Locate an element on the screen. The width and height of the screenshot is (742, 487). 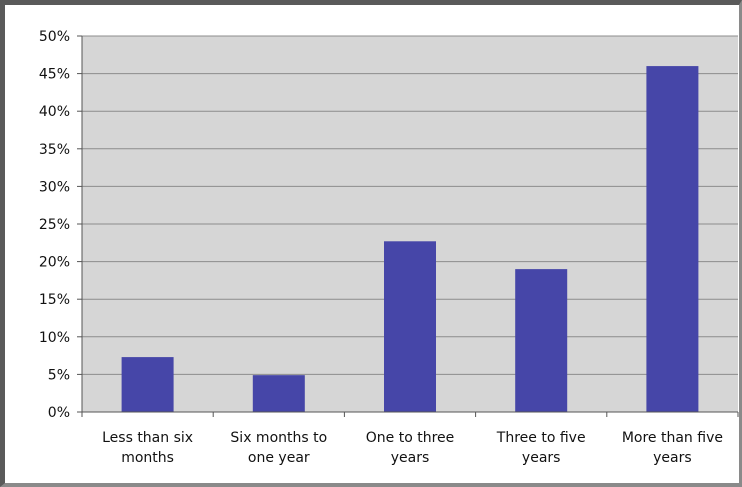
x-tick-label: Less than six is located at coordinates (147, 438).